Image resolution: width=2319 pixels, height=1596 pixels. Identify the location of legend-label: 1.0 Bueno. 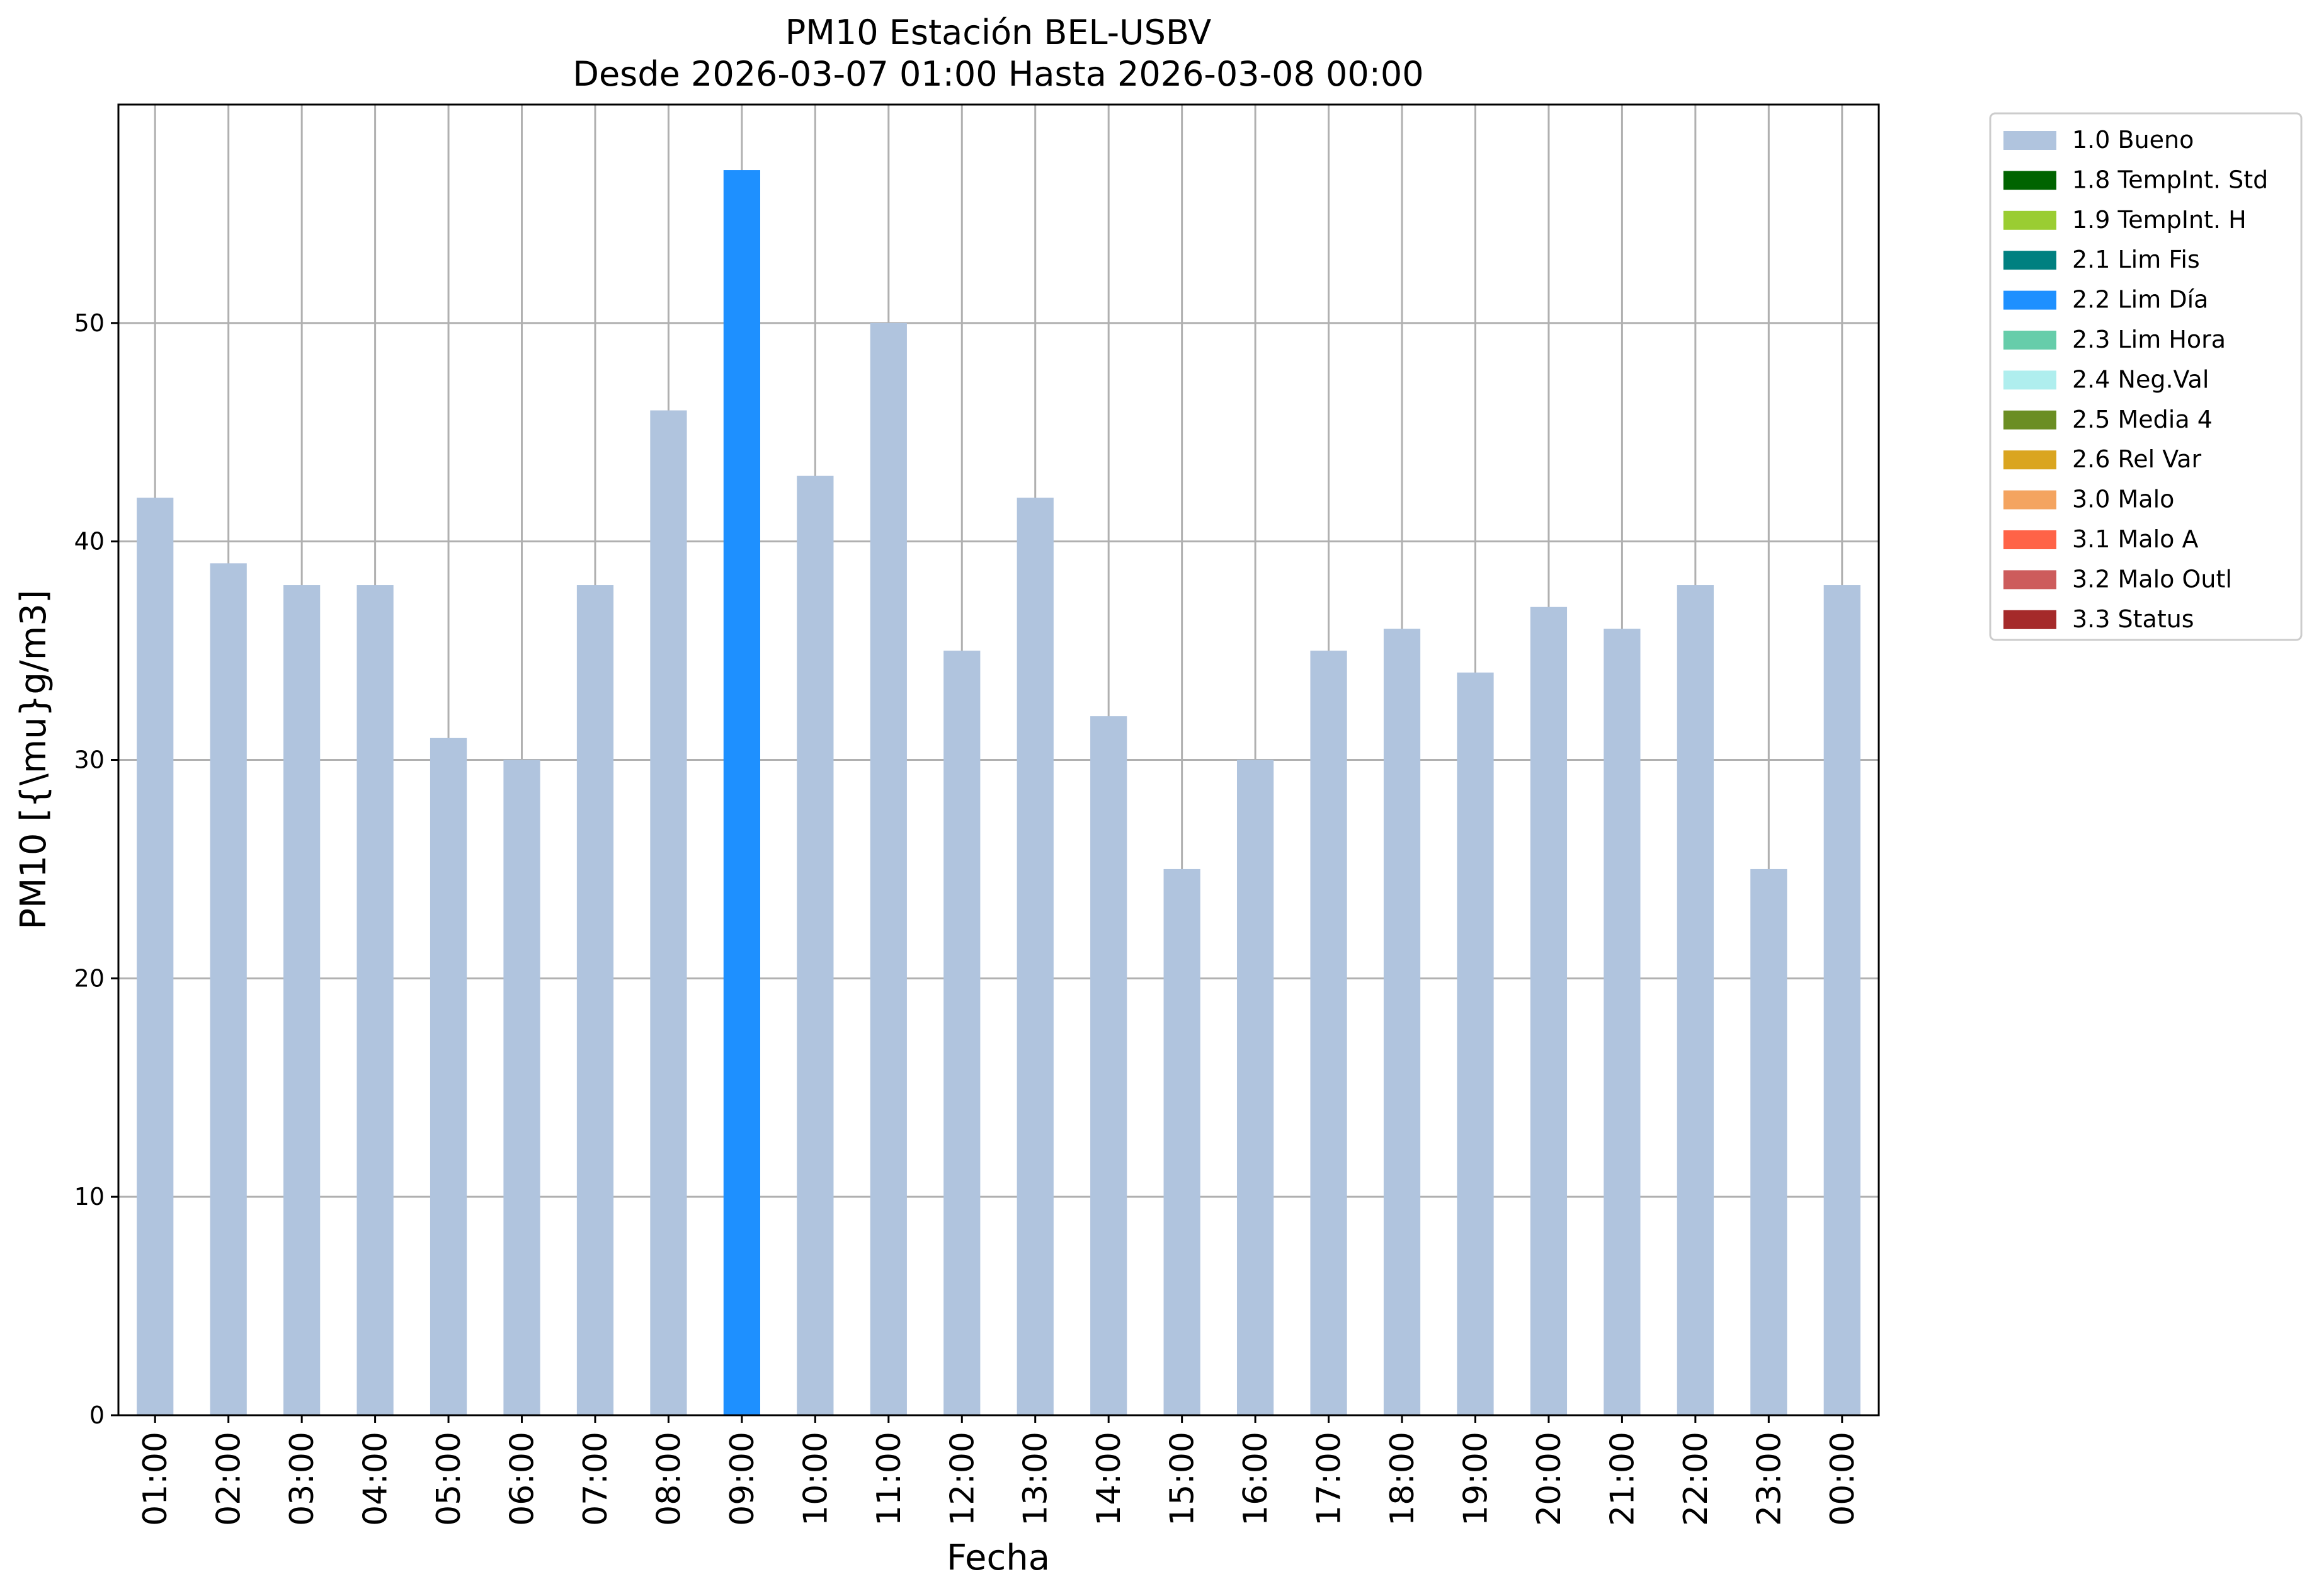
(2133, 140).